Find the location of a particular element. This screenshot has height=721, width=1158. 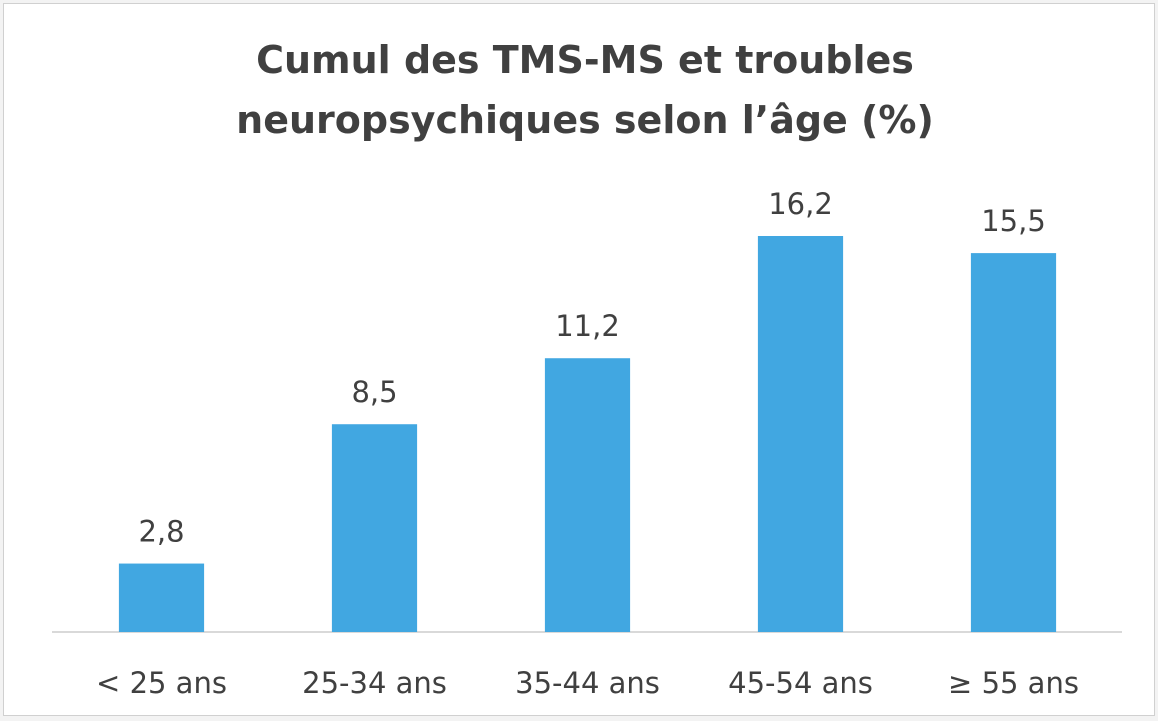

x-tick-label: < 25 ans is located at coordinates (161, 683).